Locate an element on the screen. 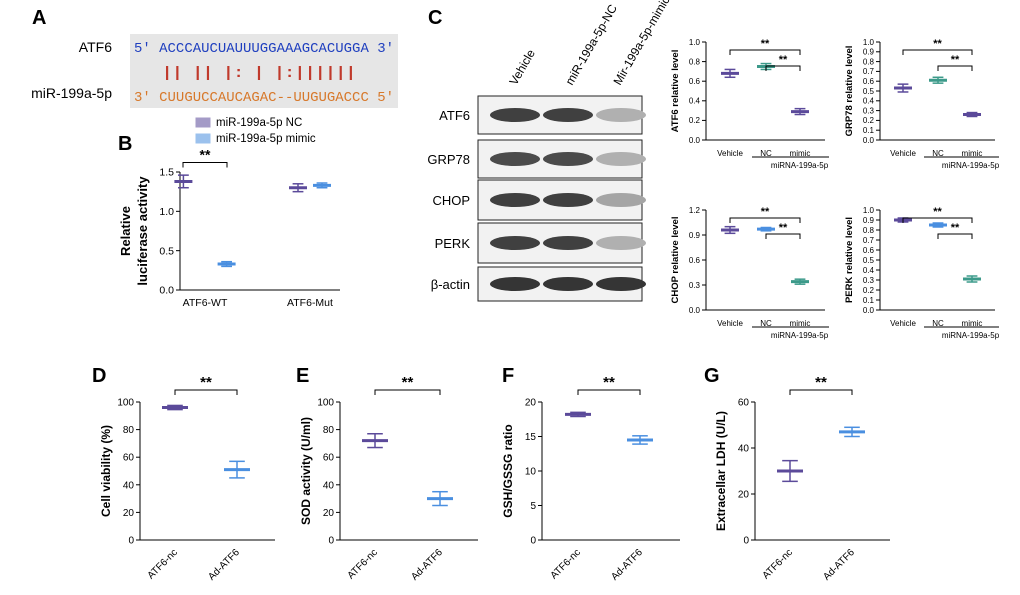 The image size is (1020, 595). panel-label-F: F is located at coordinates (508, 376).